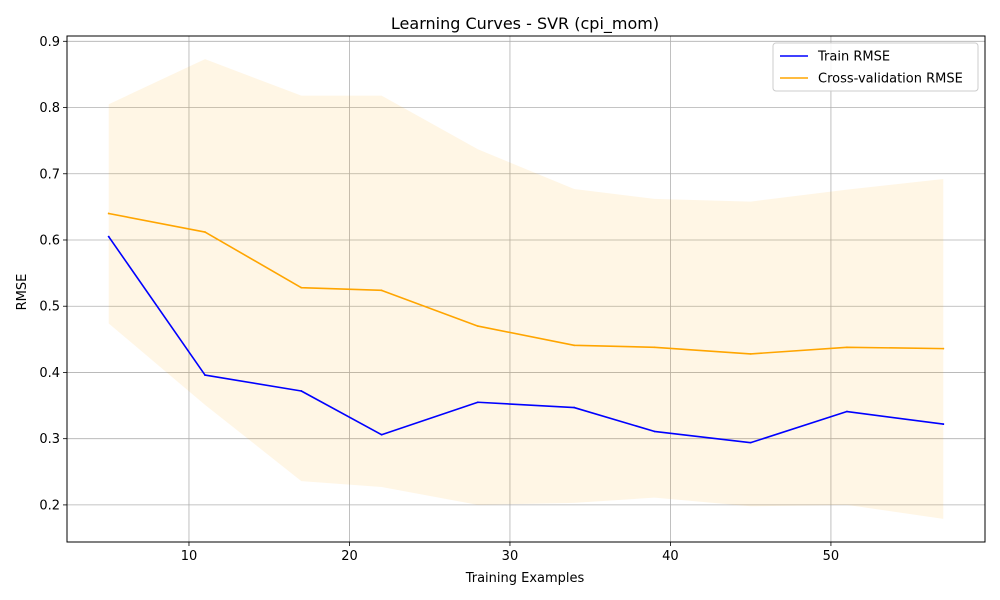 This screenshot has height=600, width=1000. I want to click on legend: Train RMSE Cross-validation RMSE, so click(875, 67).